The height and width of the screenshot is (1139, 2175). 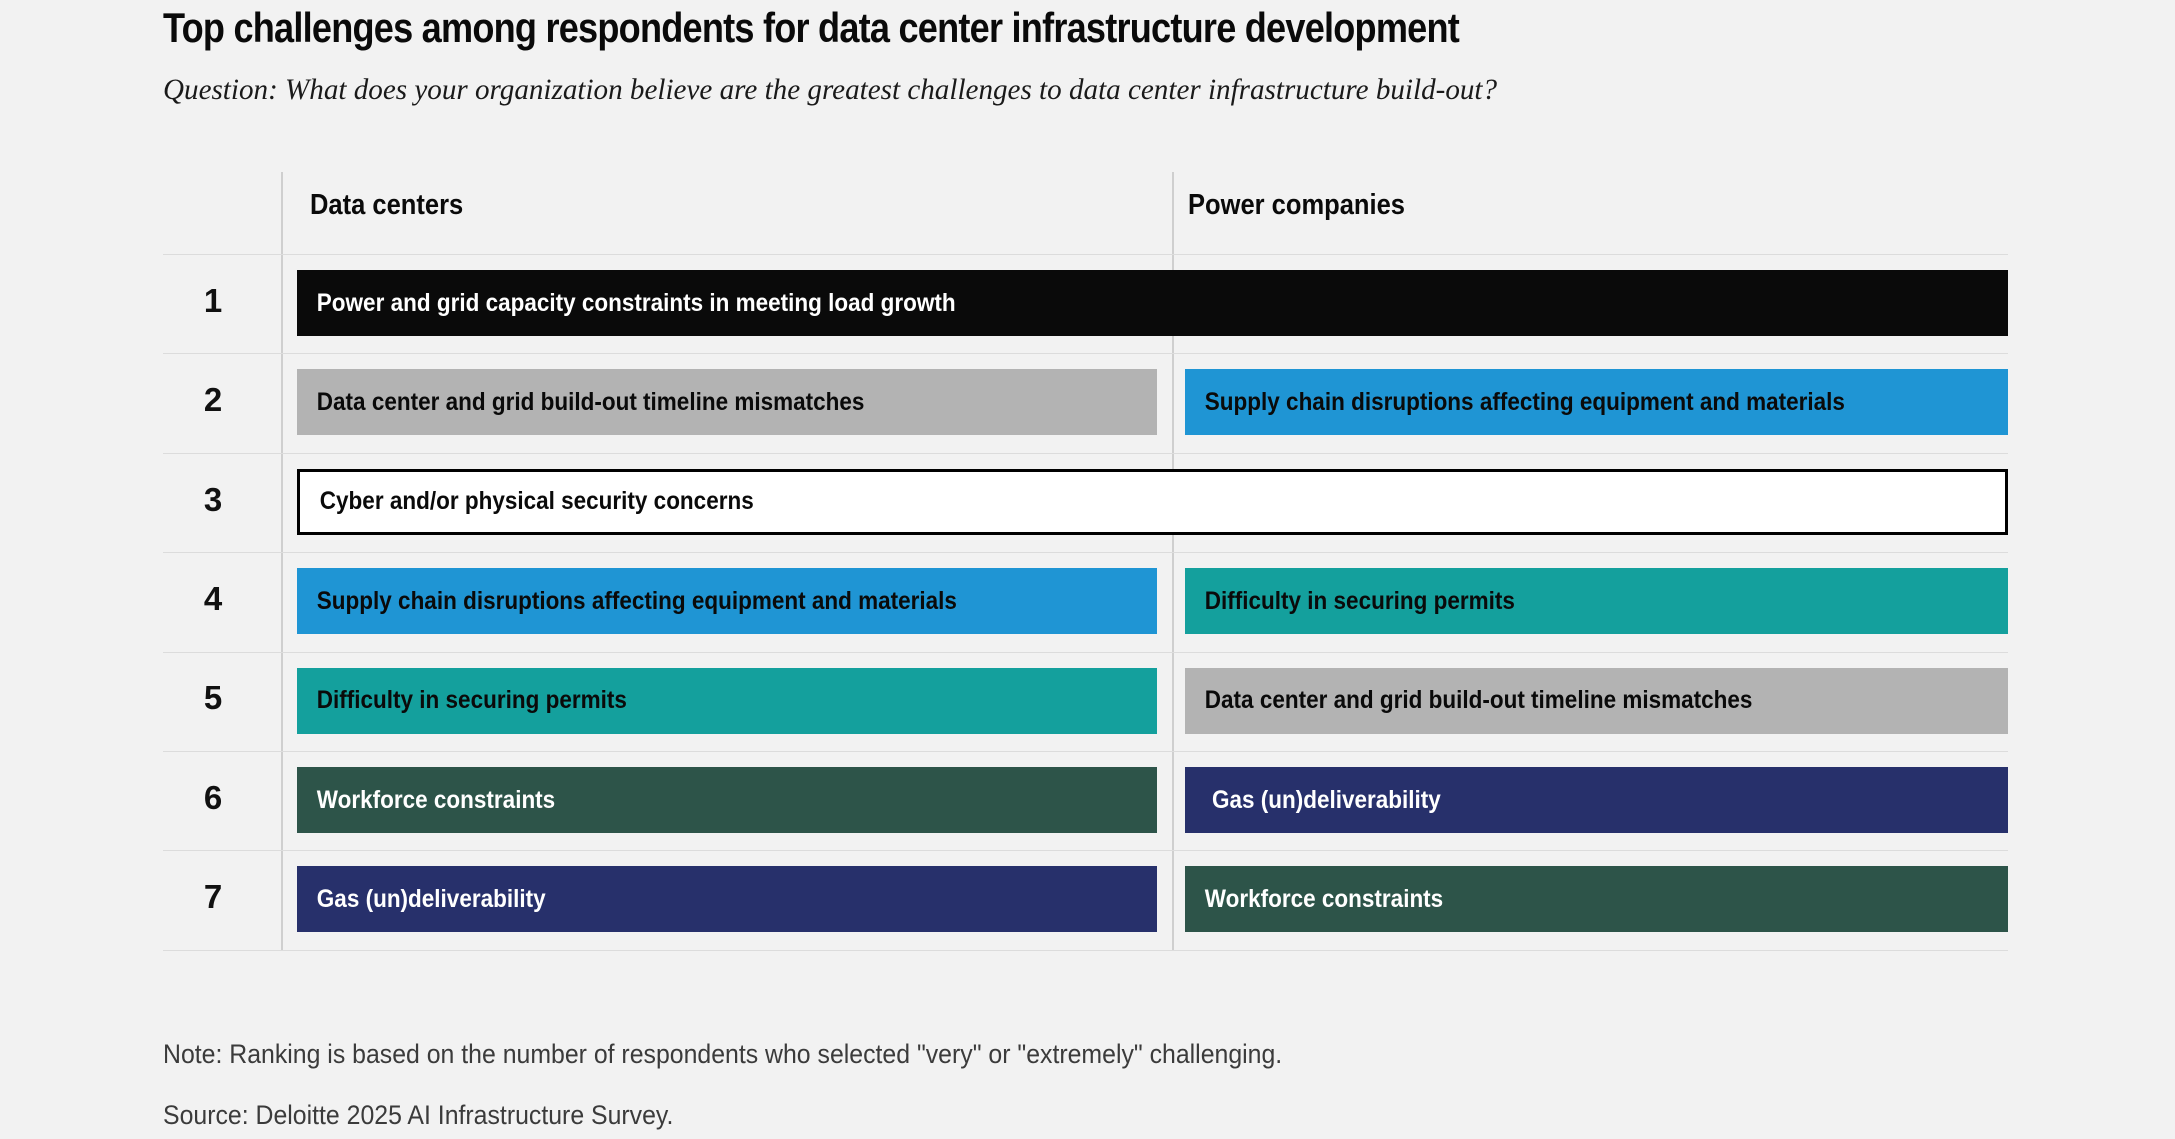 What do you see at coordinates (1297, 205) in the screenshot?
I see `column-header-power-companies: Power companies` at bounding box center [1297, 205].